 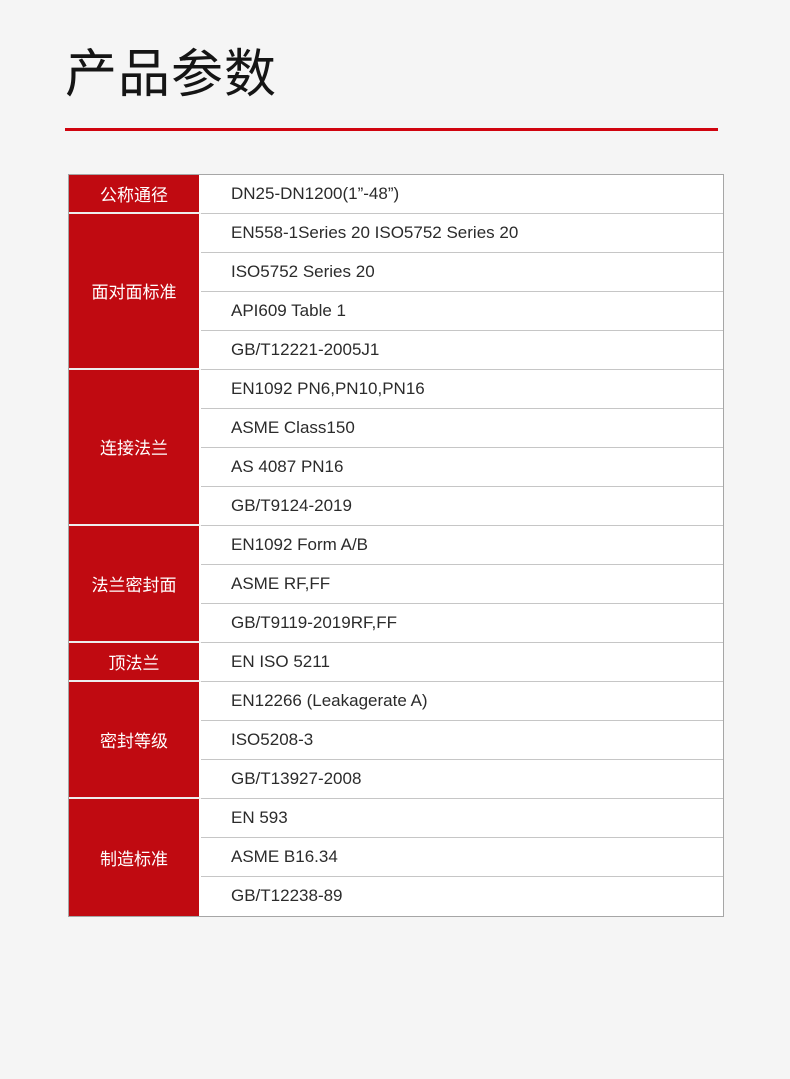 What do you see at coordinates (462, 623) in the screenshot?
I see `param-value: GB/T9119-2019RF,FF` at bounding box center [462, 623].